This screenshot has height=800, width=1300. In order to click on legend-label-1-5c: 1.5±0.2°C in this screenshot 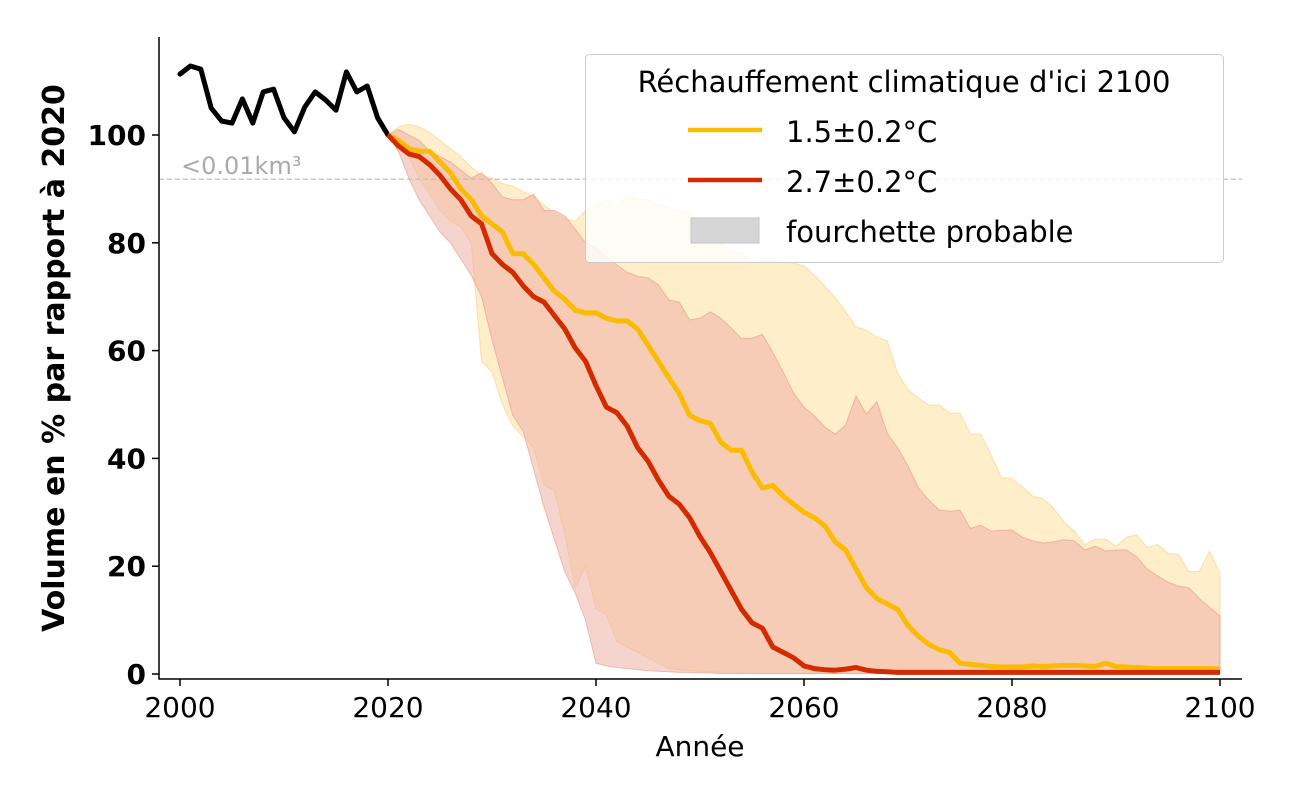, I will do `click(861, 132)`.